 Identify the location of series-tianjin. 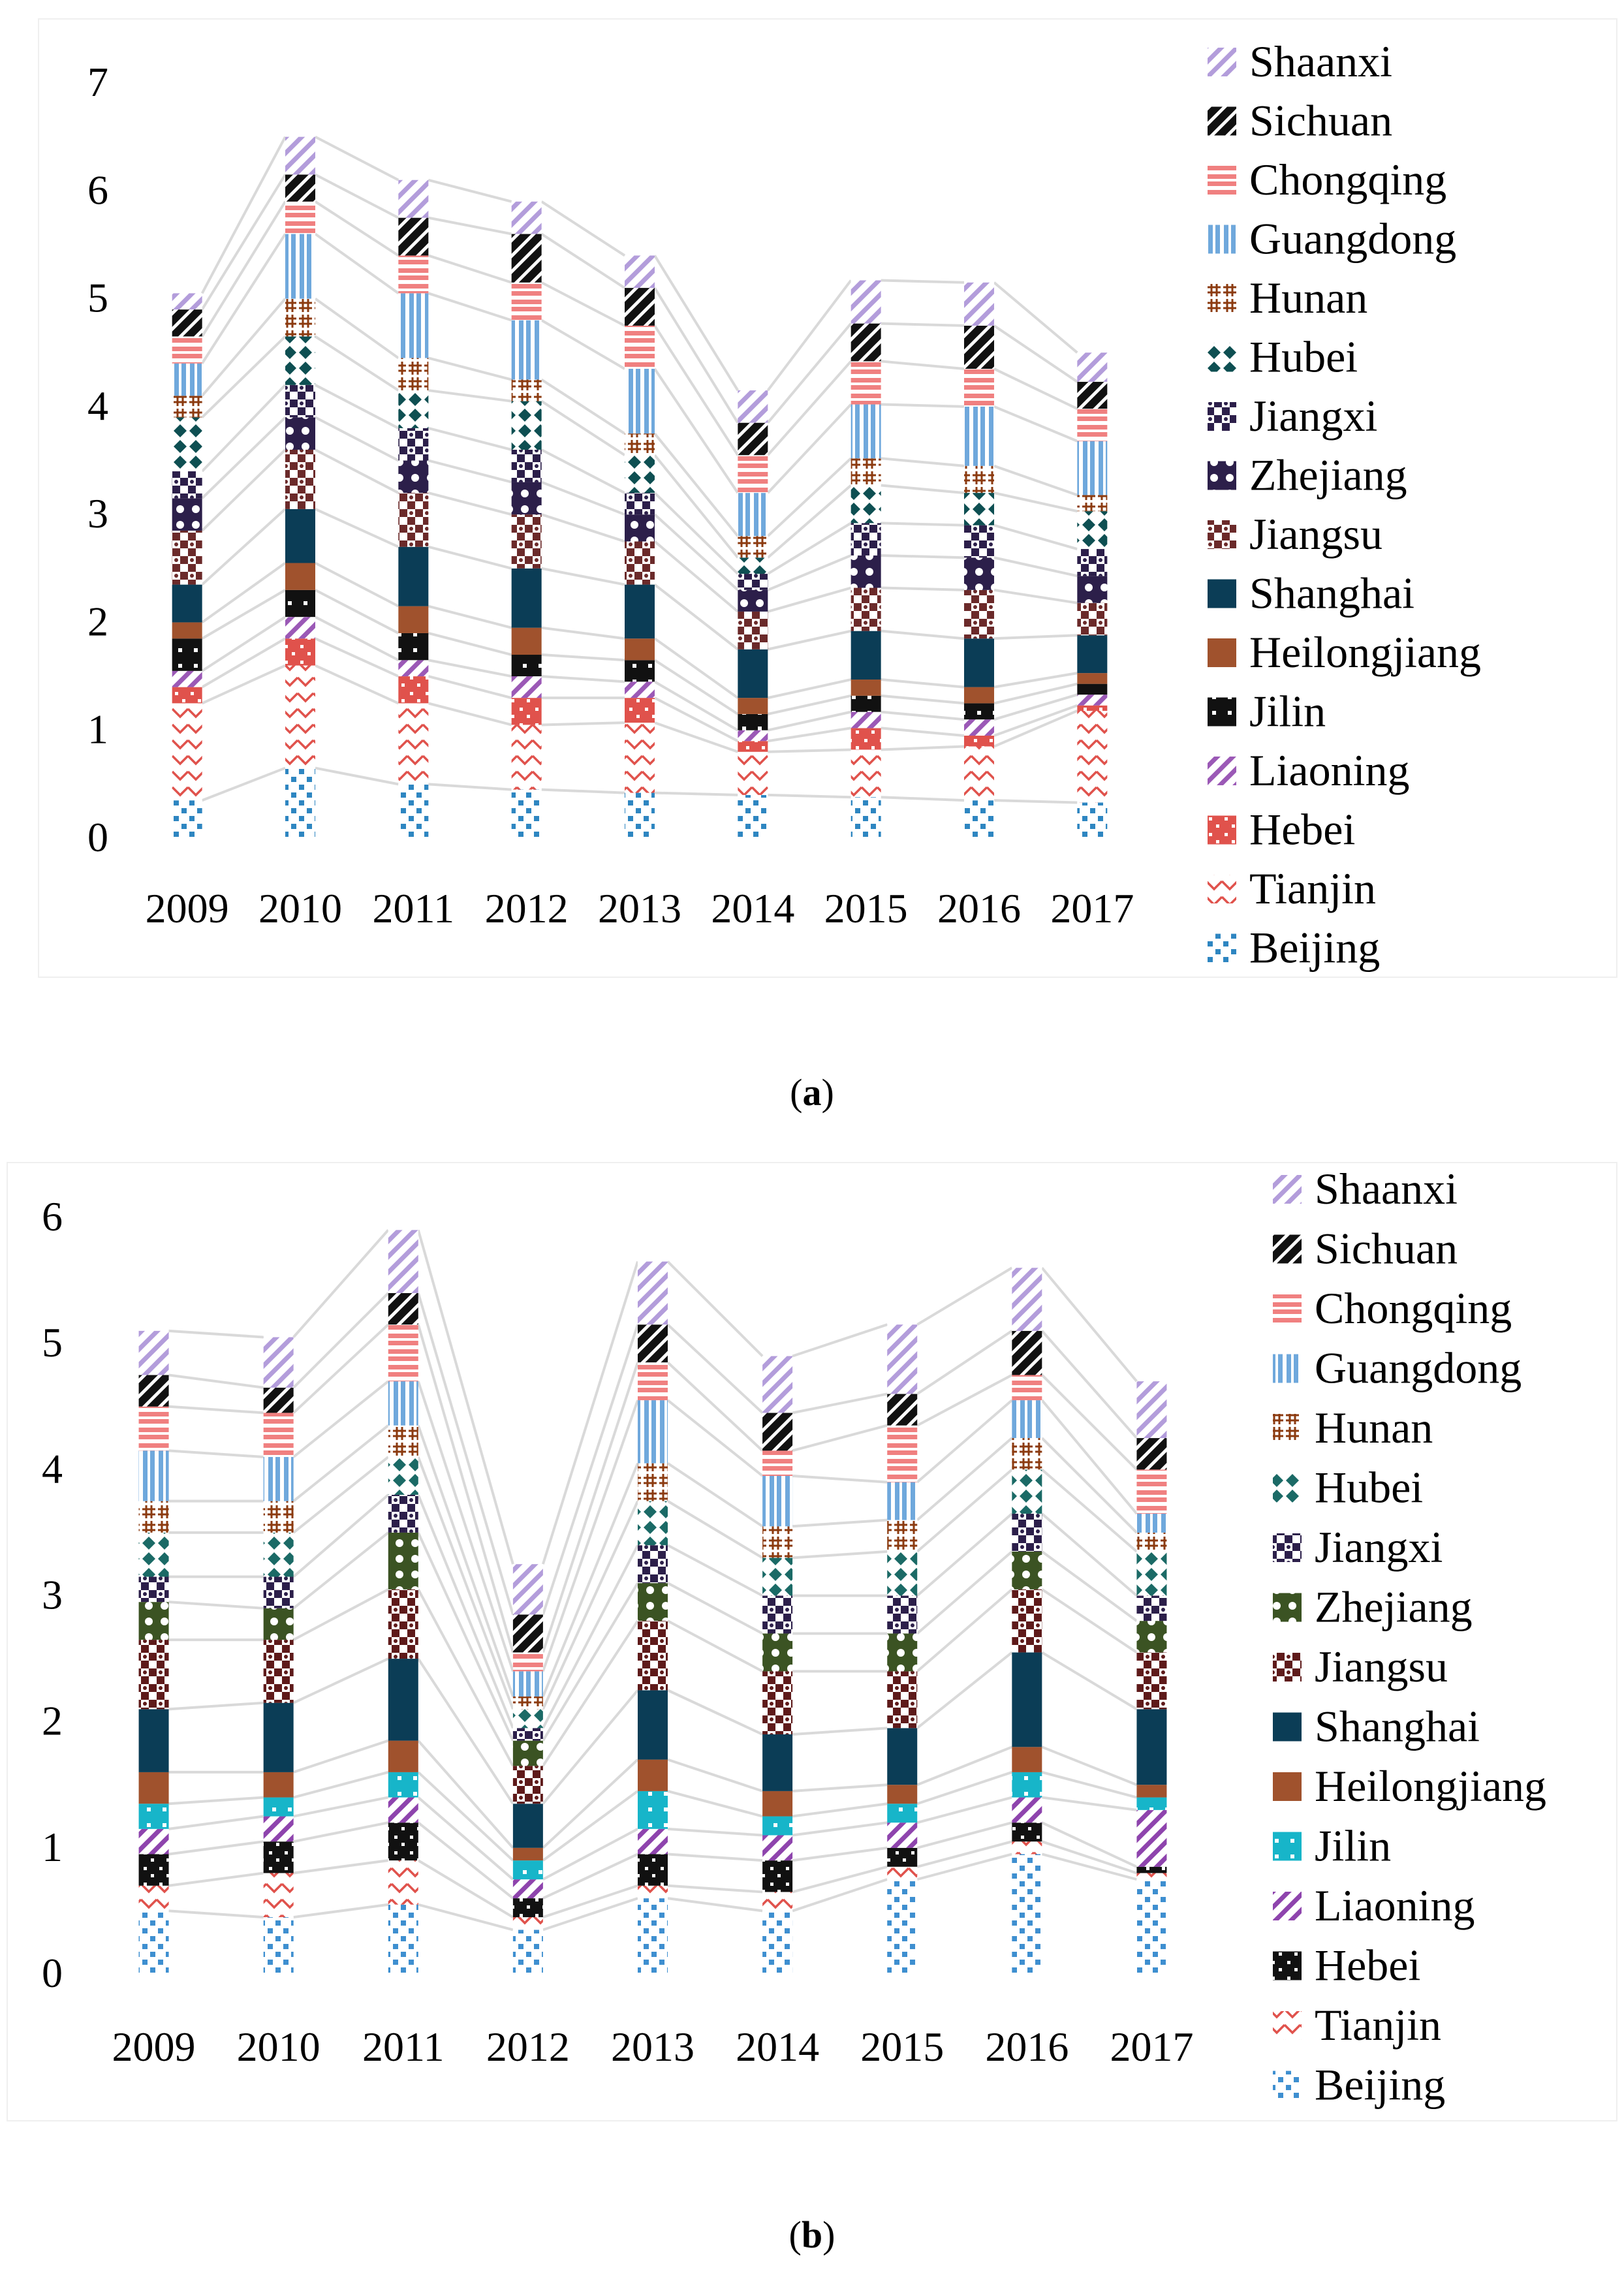
(652, 1885).